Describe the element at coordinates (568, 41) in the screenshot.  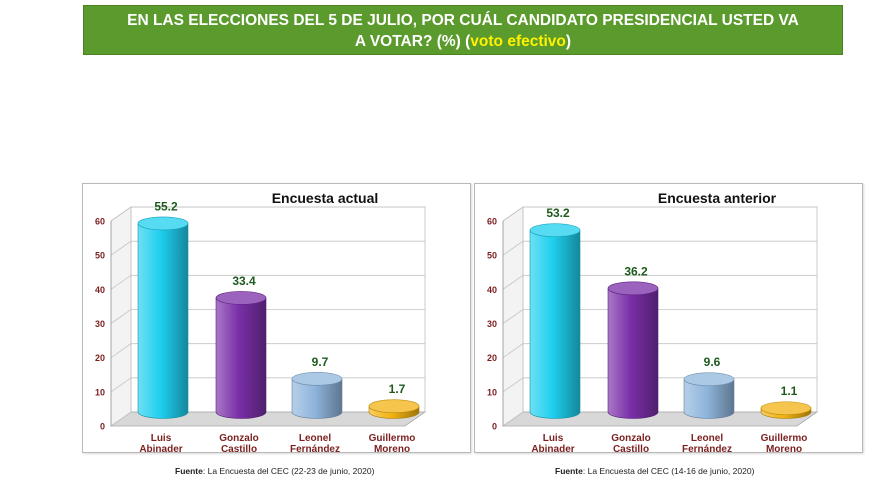
I see `title-line-2-suffix: )` at that location.